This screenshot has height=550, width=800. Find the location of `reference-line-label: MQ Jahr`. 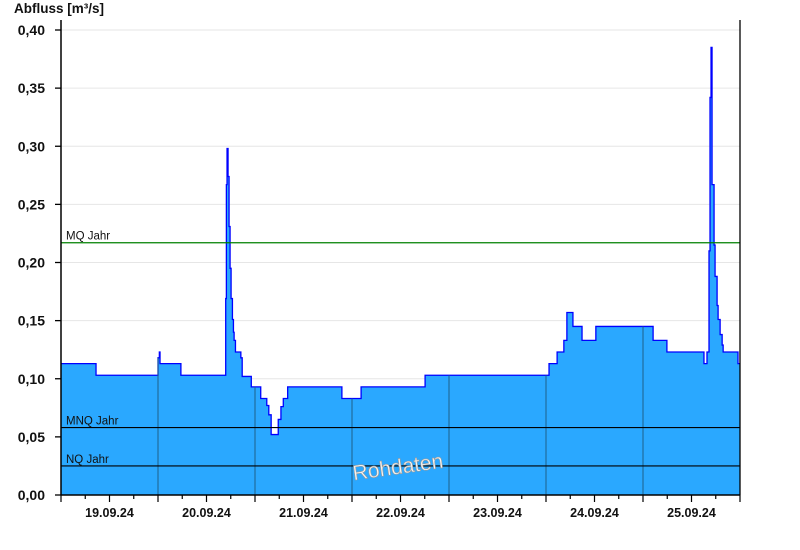

reference-line-label: MQ Jahr is located at coordinates (88, 237).